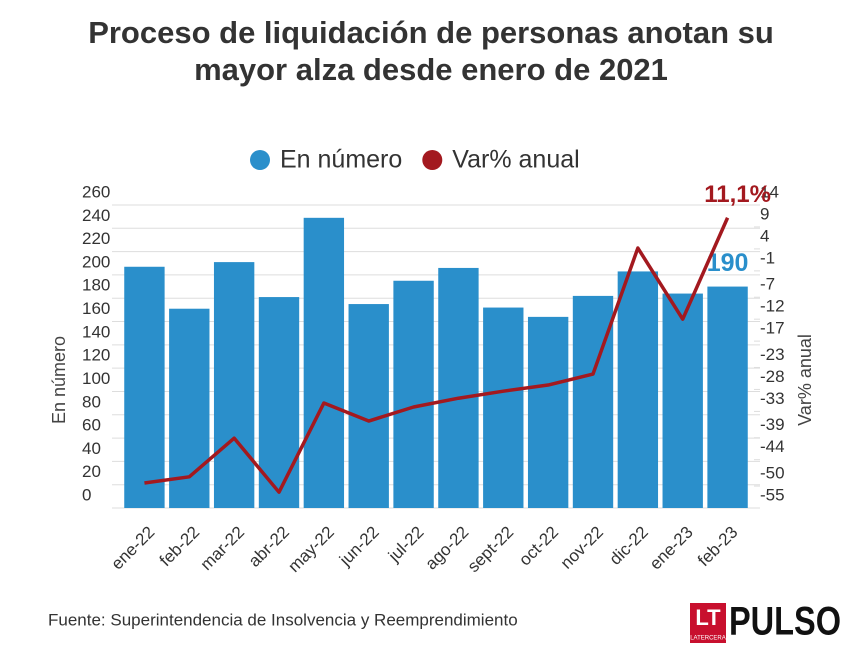  I want to click on y2-tick-label: -44, so click(772, 446).